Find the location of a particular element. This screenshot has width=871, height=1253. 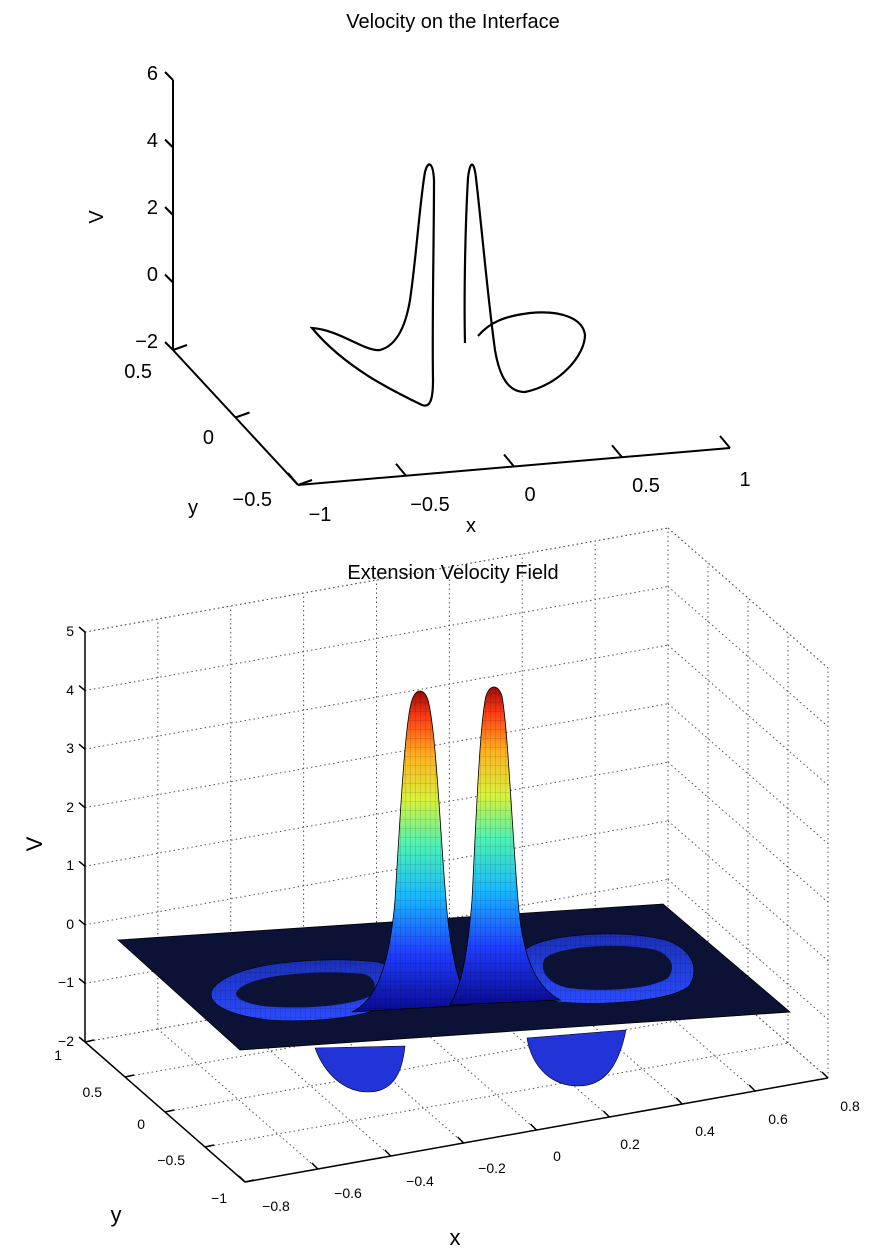

x-tick-label: −0.6 is located at coordinates (348, 1193).